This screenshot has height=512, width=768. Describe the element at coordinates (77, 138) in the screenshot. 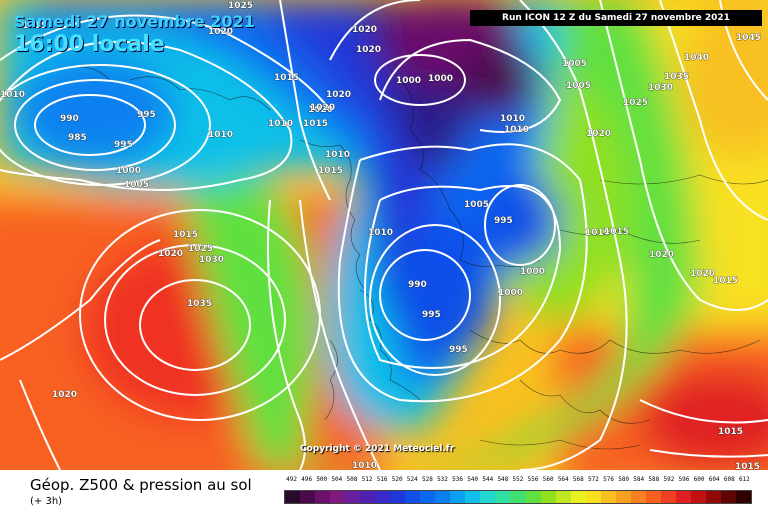

I see `isobar-label: 985` at that location.